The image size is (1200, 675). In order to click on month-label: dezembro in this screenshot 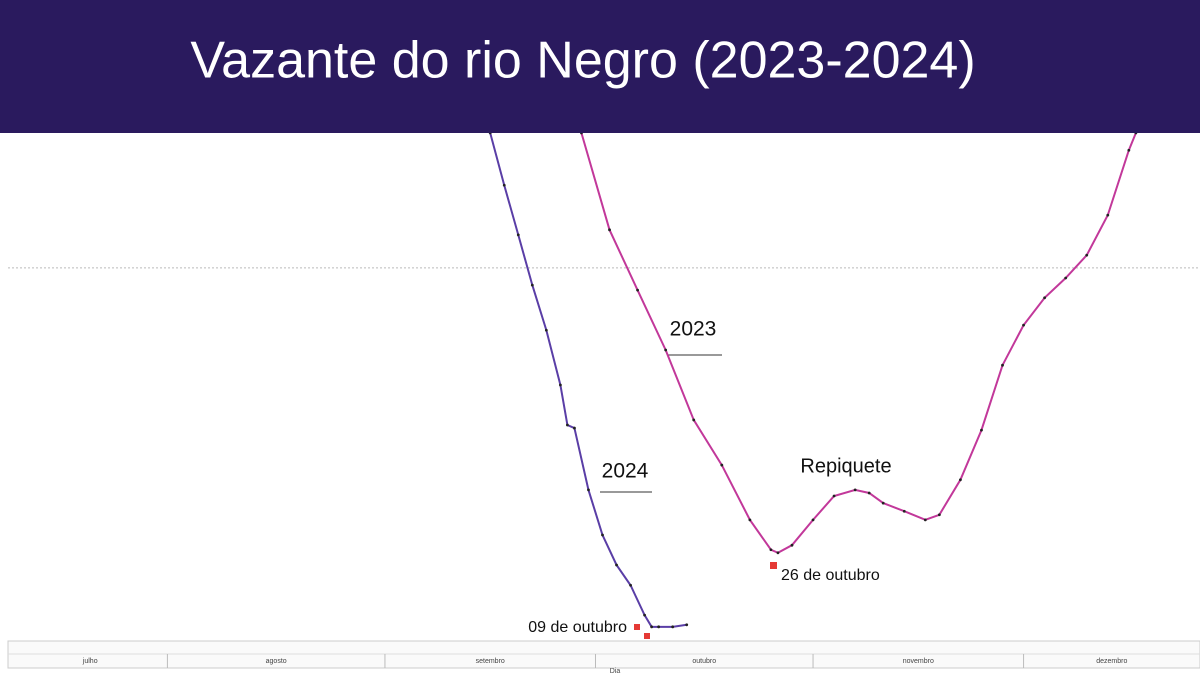, I will do `click(1111, 661)`.